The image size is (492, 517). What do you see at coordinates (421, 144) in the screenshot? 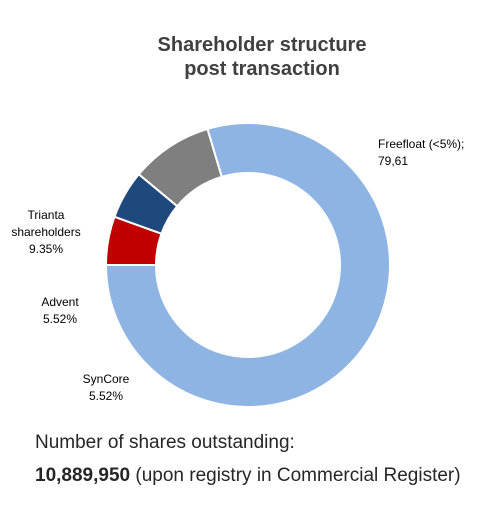
I see `slice-label-line: Freefloat (<5%);` at bounding box center [421, 144].